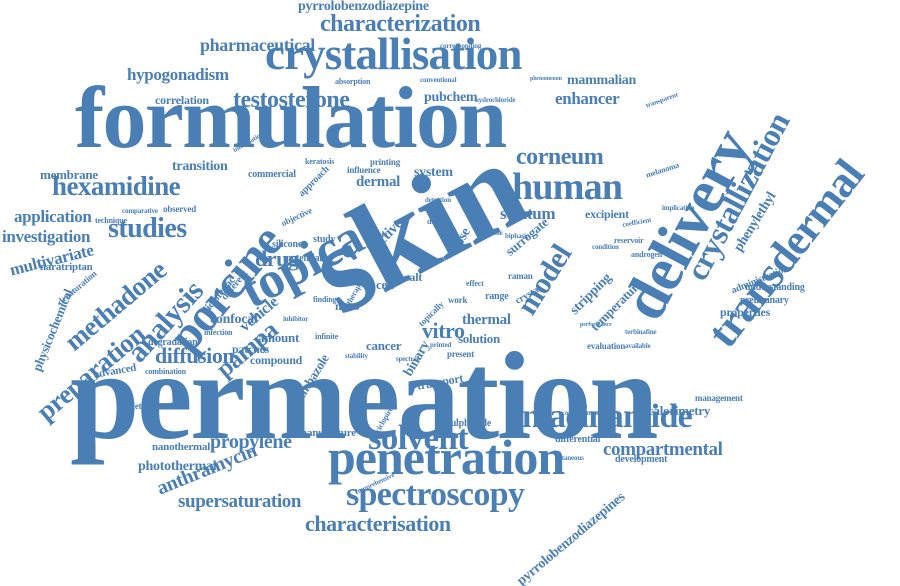  Describe the element at coordinates (173, 342) in the screenshot. I see `cloud-word-degradation: degradation` at that location.